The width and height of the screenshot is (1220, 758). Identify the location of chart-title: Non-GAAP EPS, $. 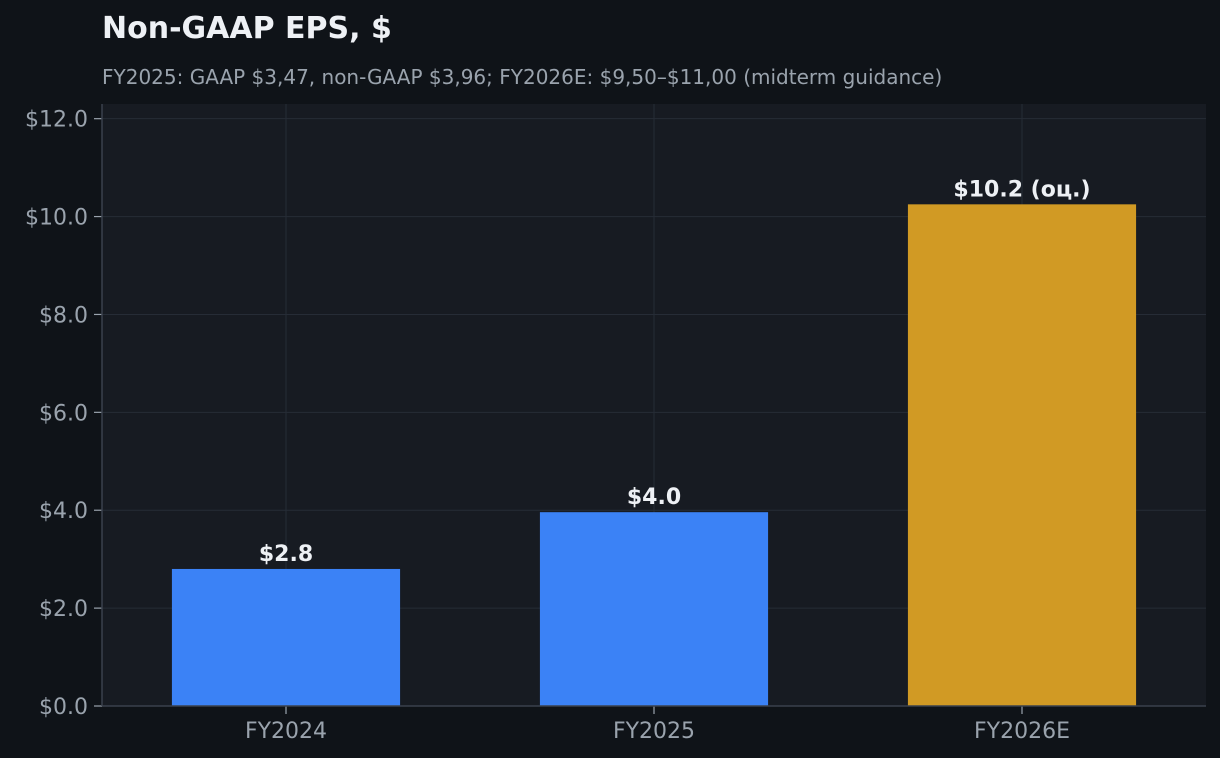
(247, 28).